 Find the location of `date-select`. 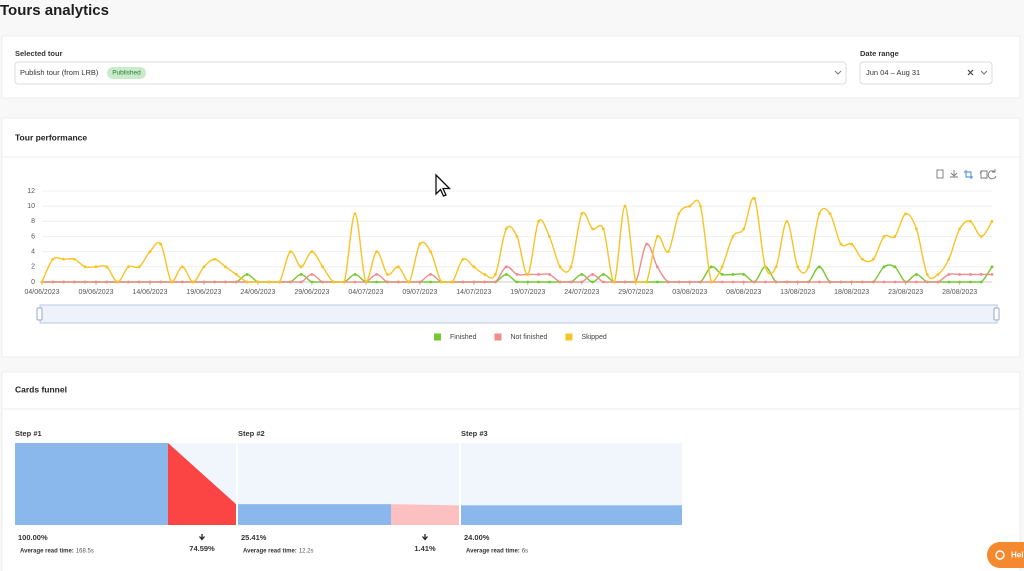

date-select is located at coordinates (926, 73).